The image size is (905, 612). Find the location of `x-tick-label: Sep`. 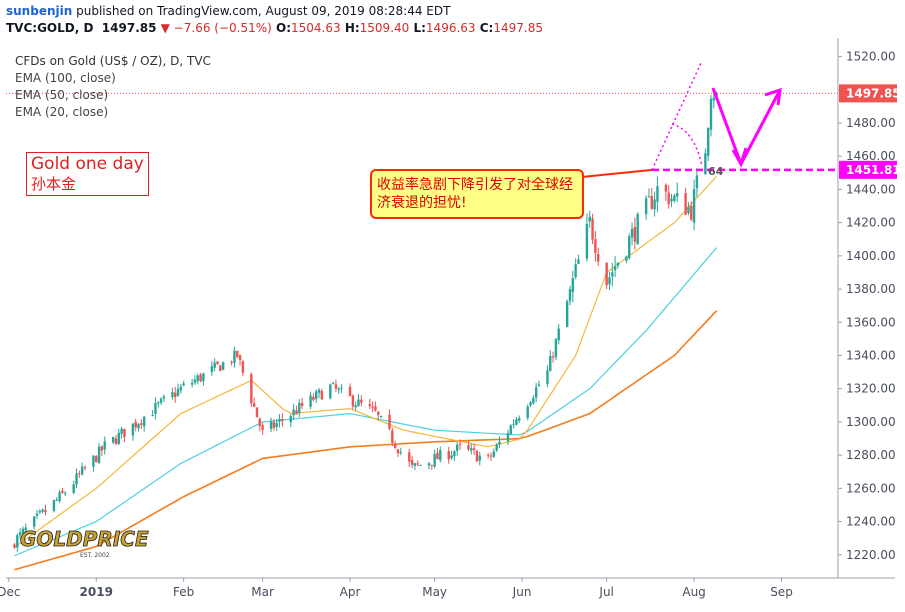

x-tick-label: Sep is located at coordinates (781, 592).